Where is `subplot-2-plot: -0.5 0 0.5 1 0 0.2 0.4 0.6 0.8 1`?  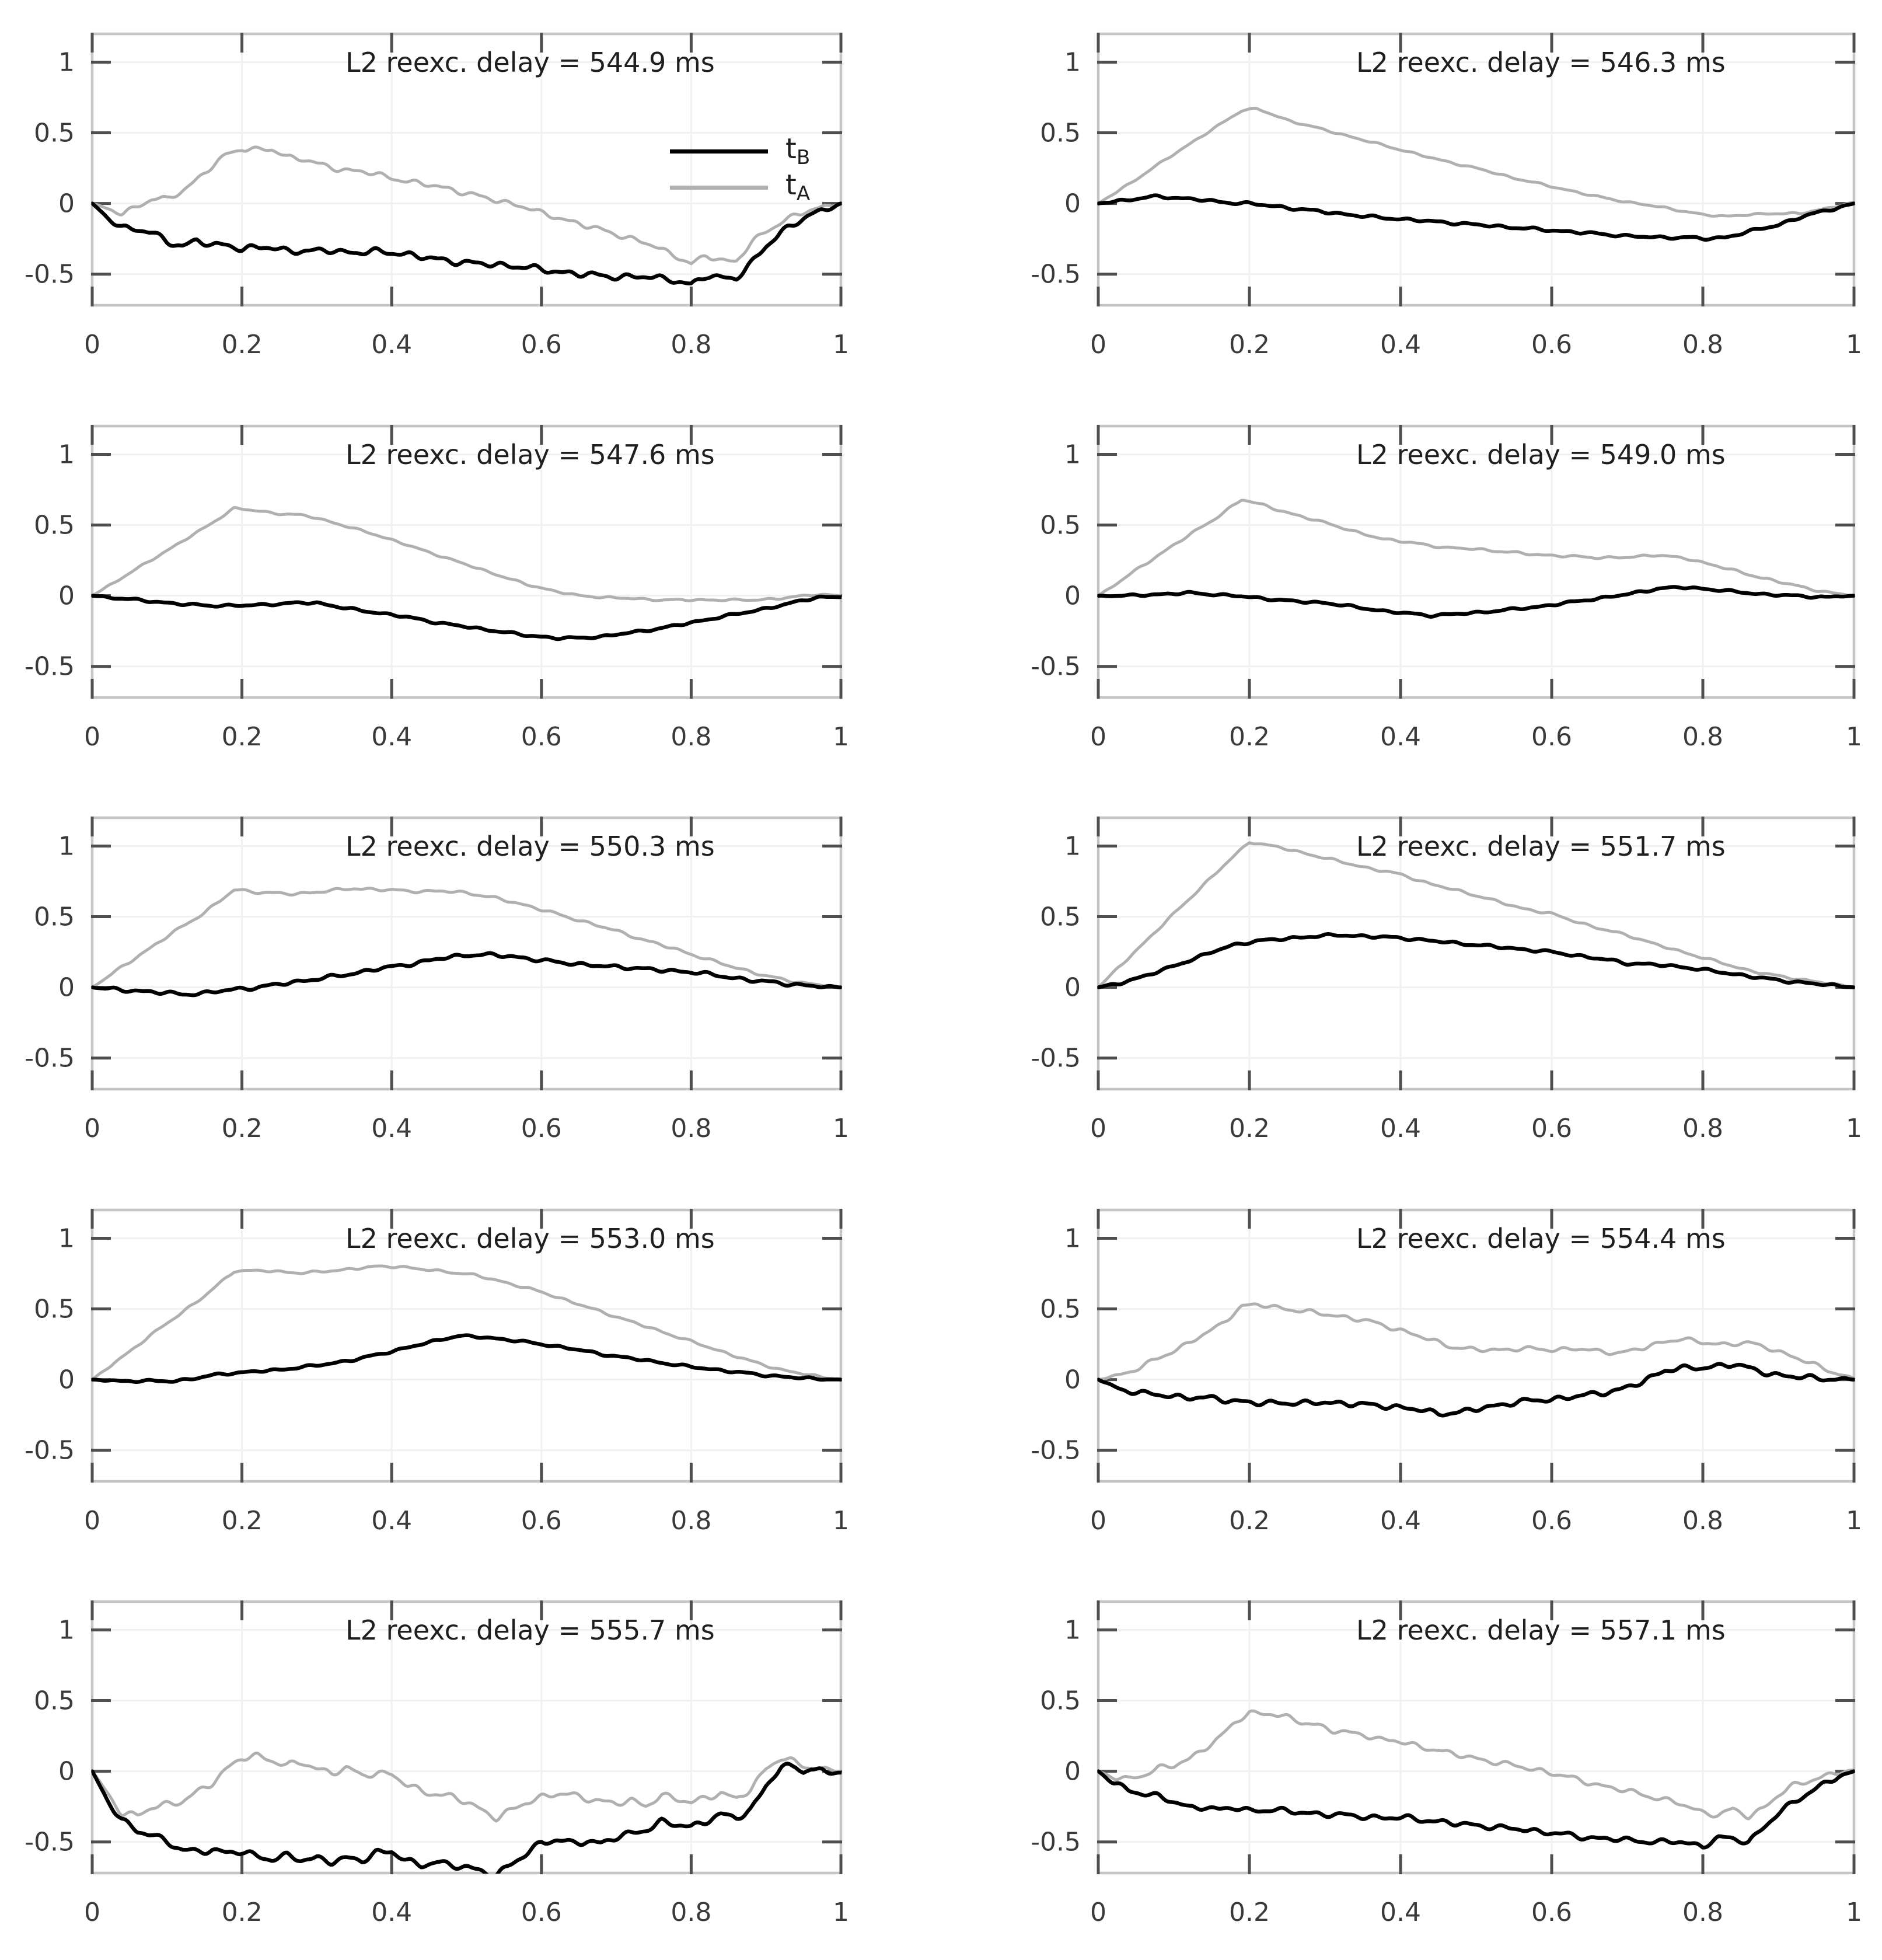 subplot-2-plot: -0.5 0 0.5 1 0 0.2 0.4 0.6 0.8 1 is located at coordinates (1446, 196).